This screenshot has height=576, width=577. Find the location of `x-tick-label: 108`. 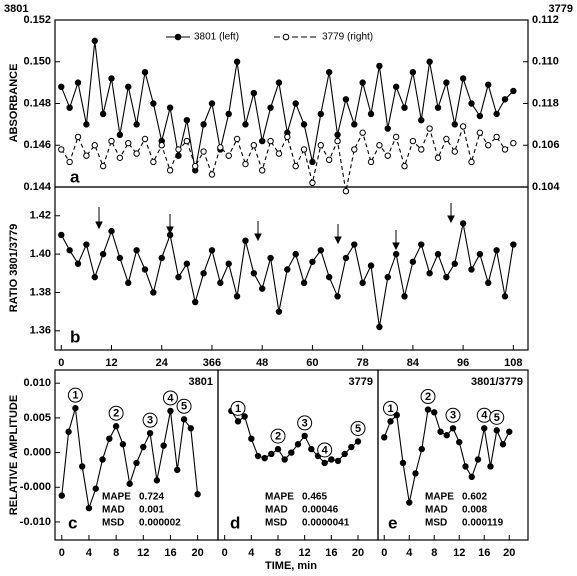

x-tick-label: 108 is located at coordinates (513, 363).